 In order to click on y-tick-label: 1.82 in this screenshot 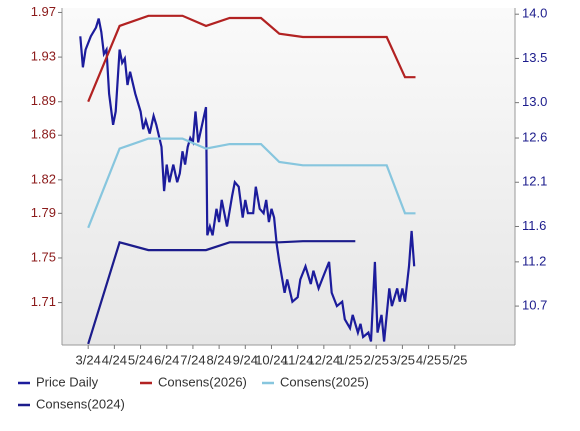, I will do `click(43, 178)`.